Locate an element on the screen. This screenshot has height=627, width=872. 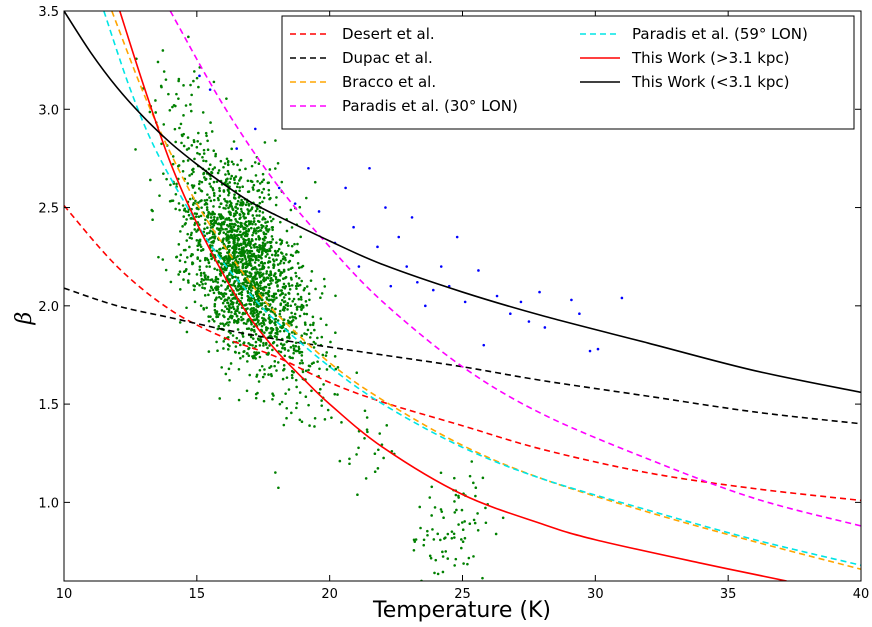
x-tick-label: 25 is located at coordinates (462, 594).